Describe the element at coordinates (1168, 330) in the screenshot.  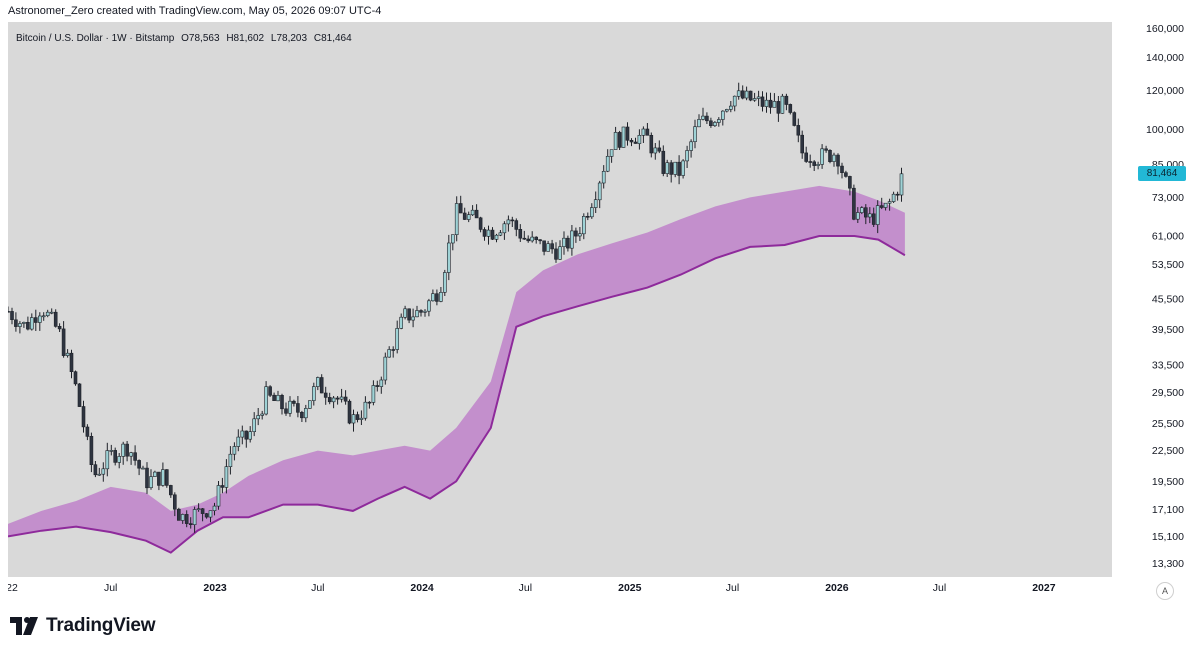
I see `price-tick-label: 39,500` at that location.